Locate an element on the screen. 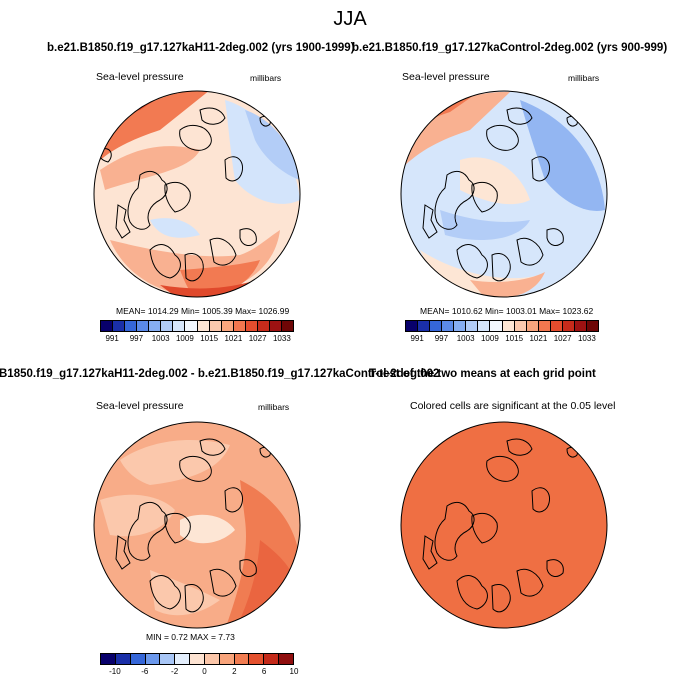 The height and width of the screenshot is (700, 700). map1-stats: MEAN= 1014.29 Min= 1005.39 Max= 1026.99 is located at coordinates (203, 311).